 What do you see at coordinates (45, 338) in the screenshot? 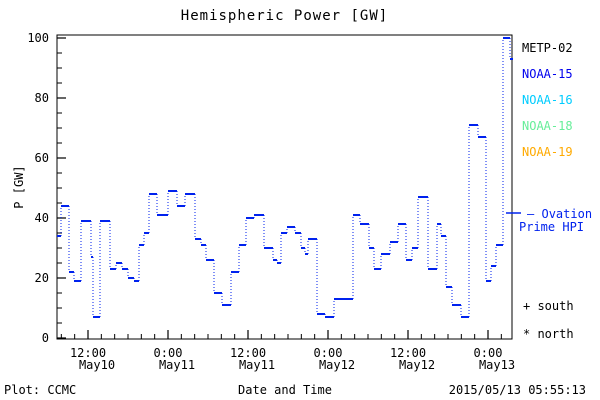
I see `y-tick-label: 0` at bounding box center [45, 338].